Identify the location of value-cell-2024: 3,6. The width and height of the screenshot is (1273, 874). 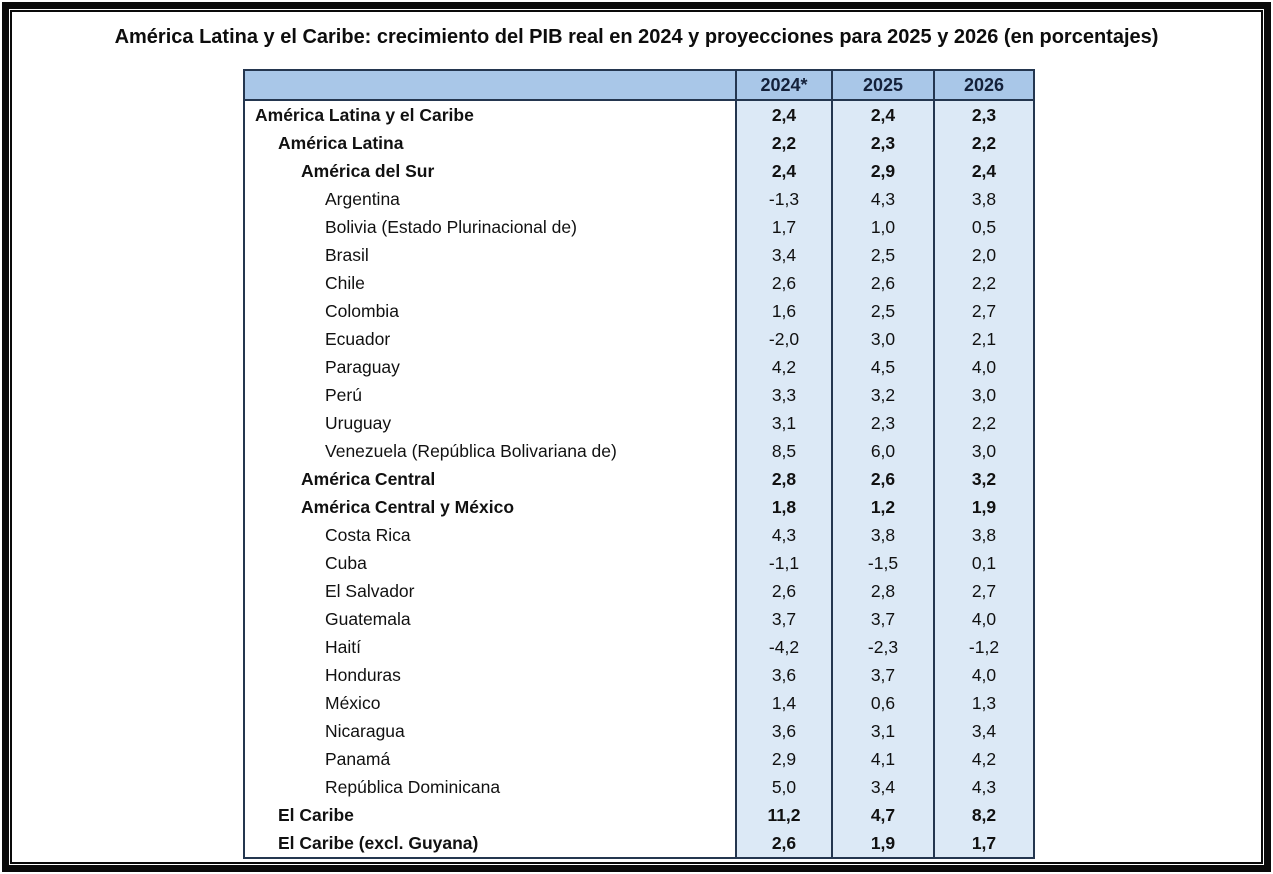
(784, 731).